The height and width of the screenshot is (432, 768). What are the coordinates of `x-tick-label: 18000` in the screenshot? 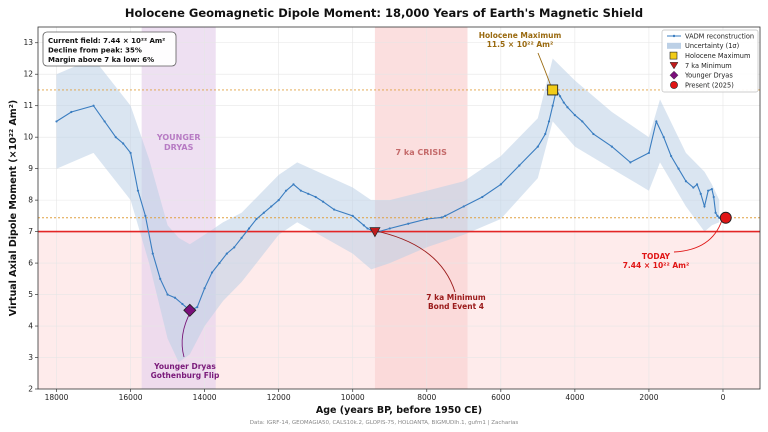 It's located at (57, 397).